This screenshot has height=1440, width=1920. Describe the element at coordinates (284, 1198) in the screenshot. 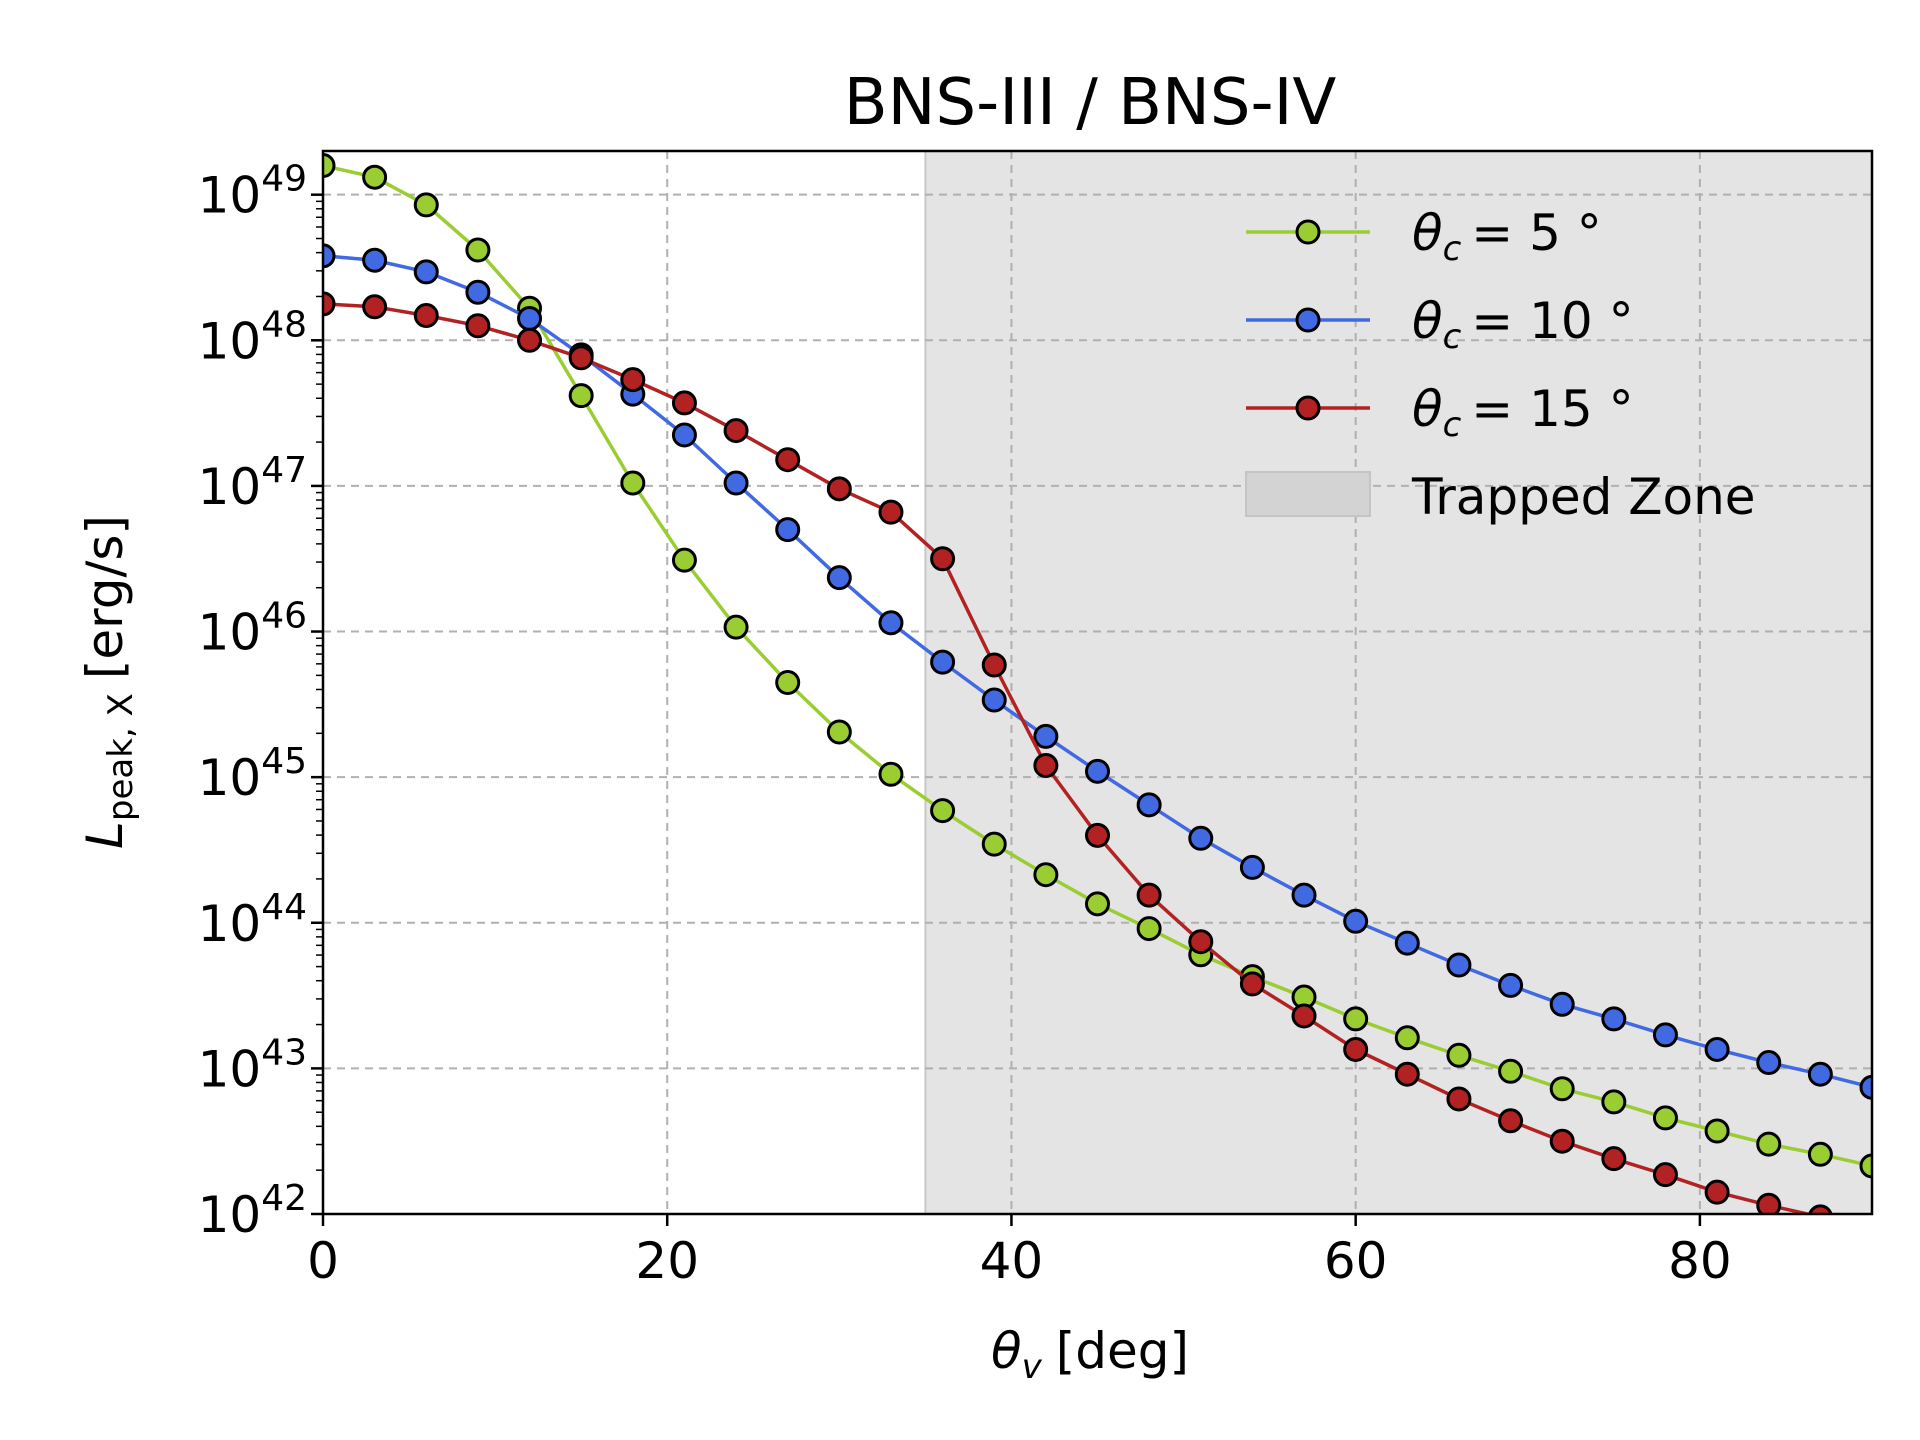

I see `y-tick-label-power-0: 42` at that location.